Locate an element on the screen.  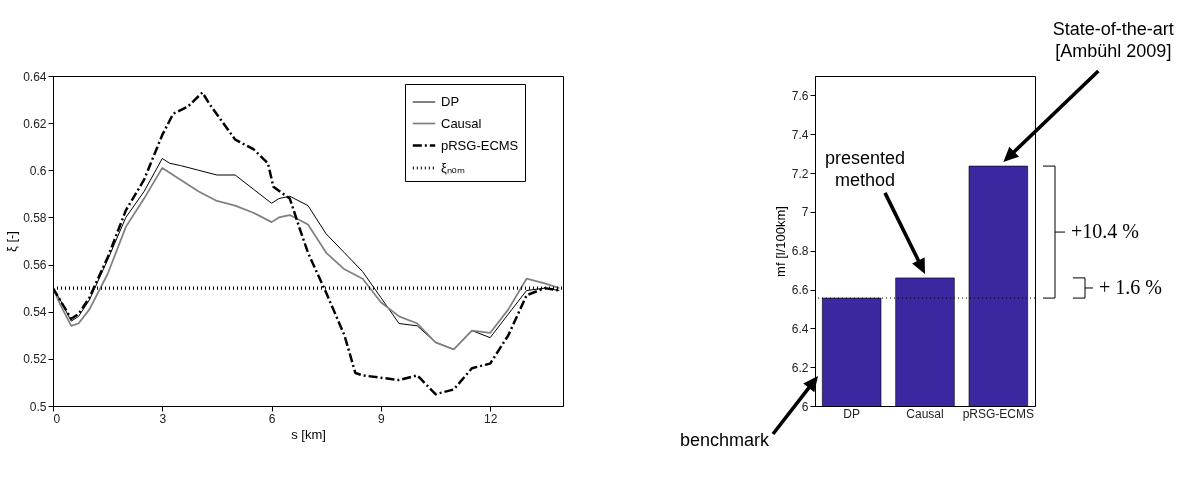
y-tick-label: 6.2 is located at coordinates (800, 367).